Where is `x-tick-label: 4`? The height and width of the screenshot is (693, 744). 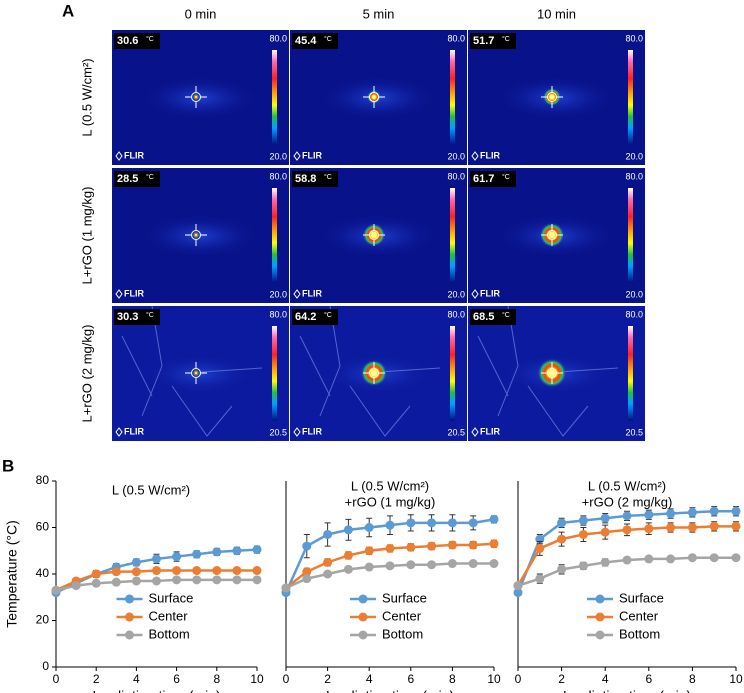 x-tick-label: 4 is located at coordinates (369, 679).